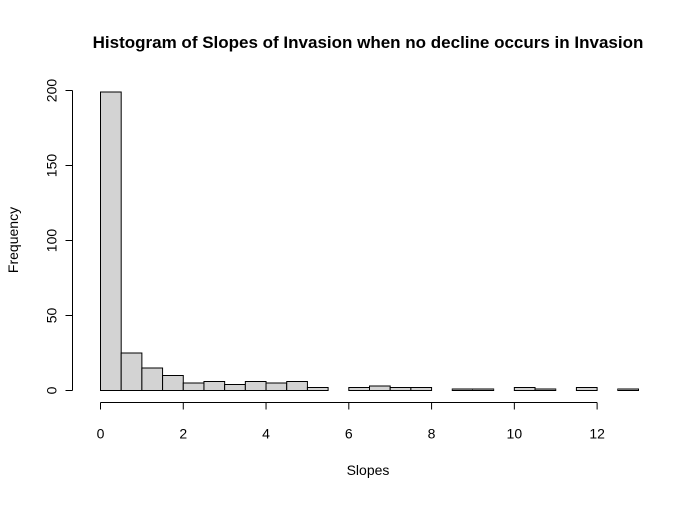 This screenshot has width=700, height=505. I want to click on x-axis-label: Slopes, so click(368, 470).